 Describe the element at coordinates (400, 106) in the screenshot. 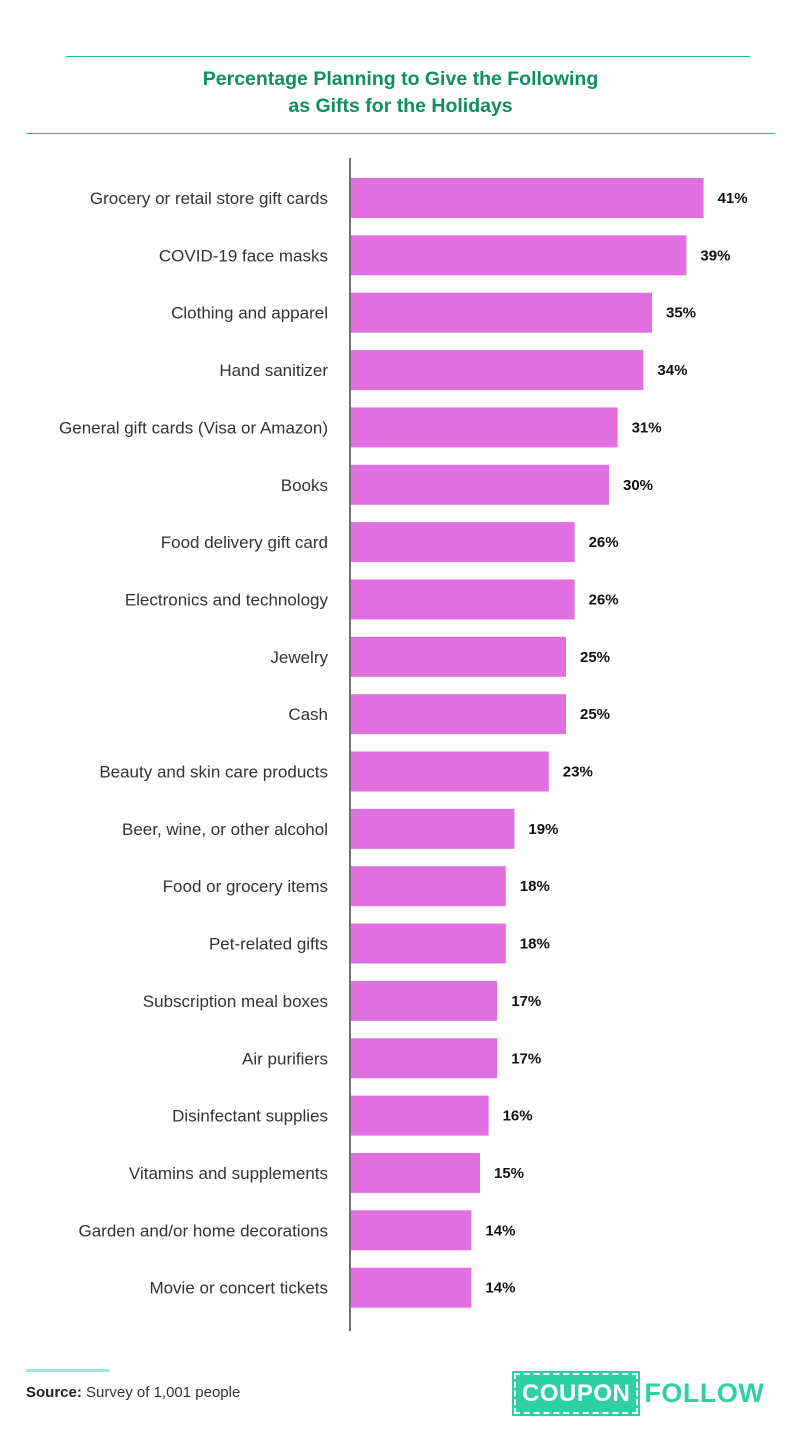

I see `chart-title-line-2: as Gifts for the Holidays` at that location.